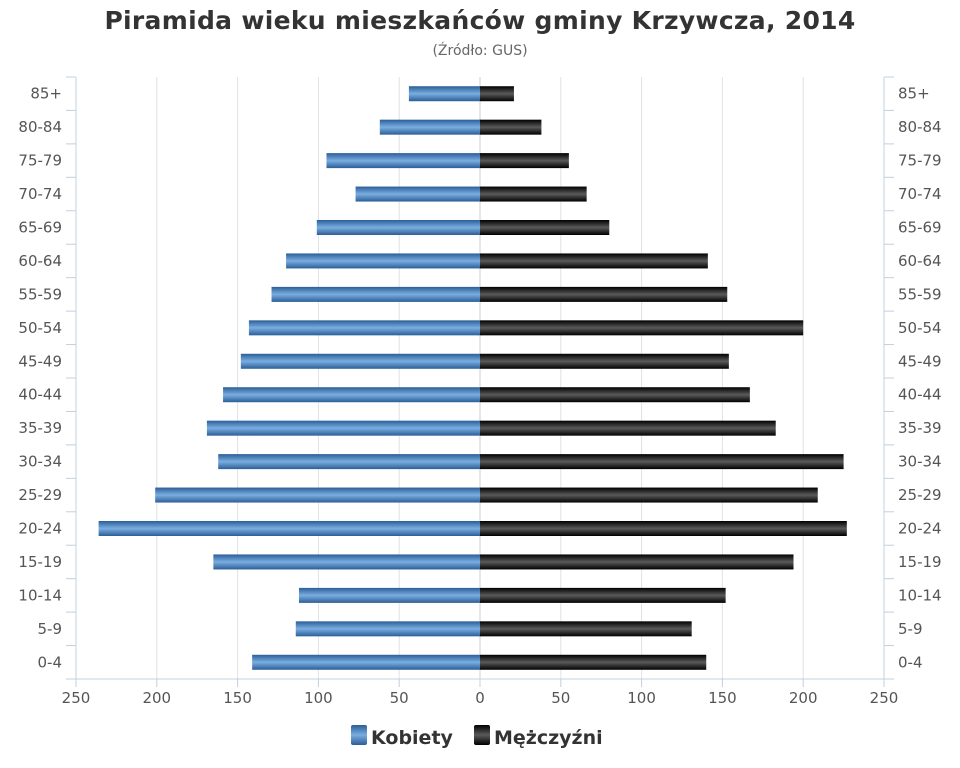  I want to click on y-tick-label-left-16: 5-9, so click(50, 629).